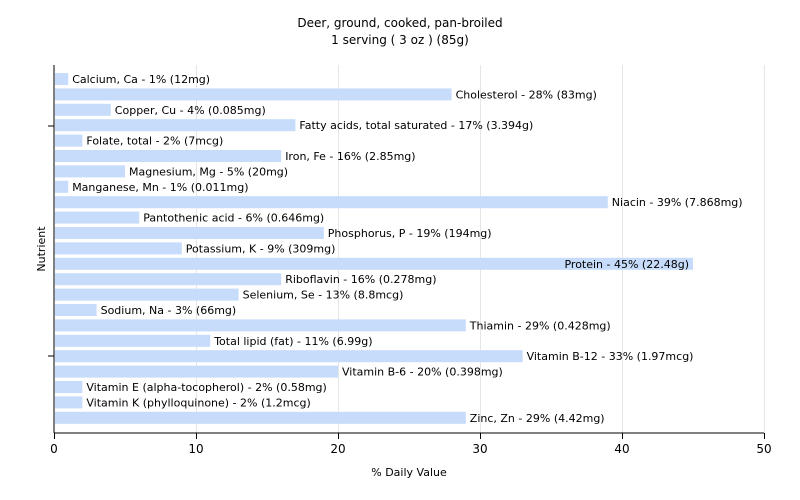  Describe the element at coordinates (422, 372) in the screenshot. I see `bar-label: Vitamin B-6 - 20% (0.398mg)` at that location.